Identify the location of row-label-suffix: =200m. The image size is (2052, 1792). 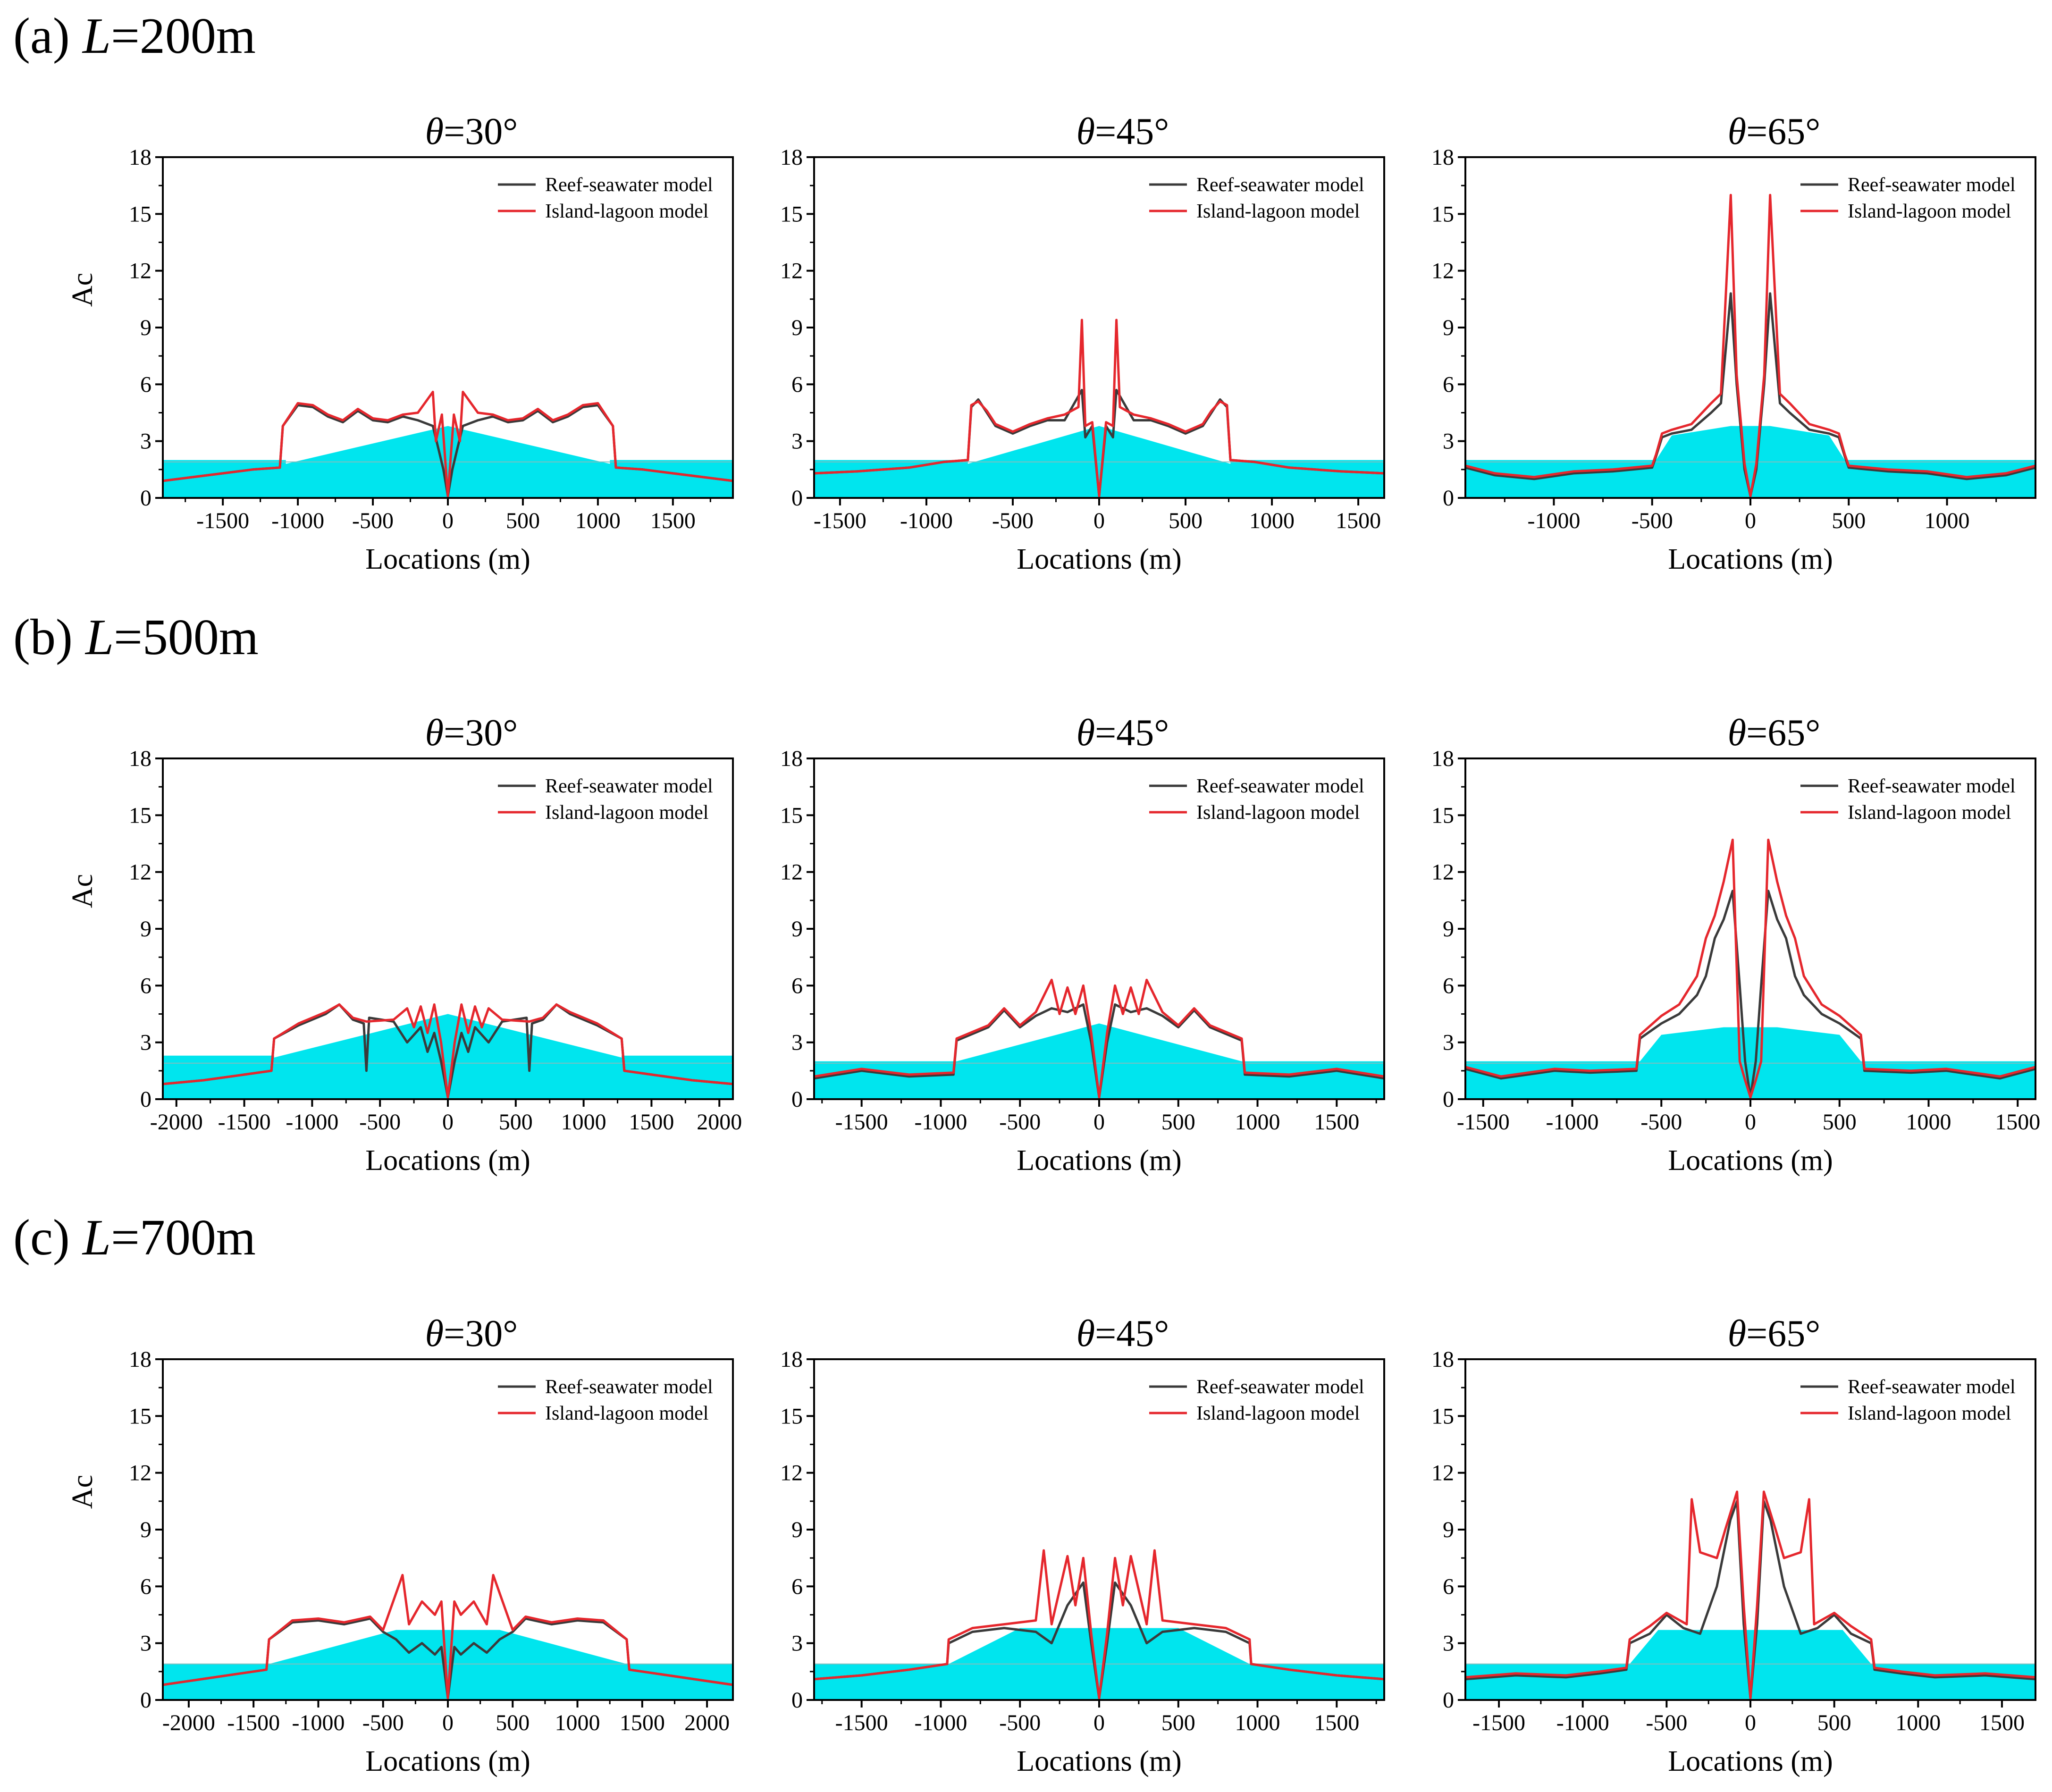
(183, 36).